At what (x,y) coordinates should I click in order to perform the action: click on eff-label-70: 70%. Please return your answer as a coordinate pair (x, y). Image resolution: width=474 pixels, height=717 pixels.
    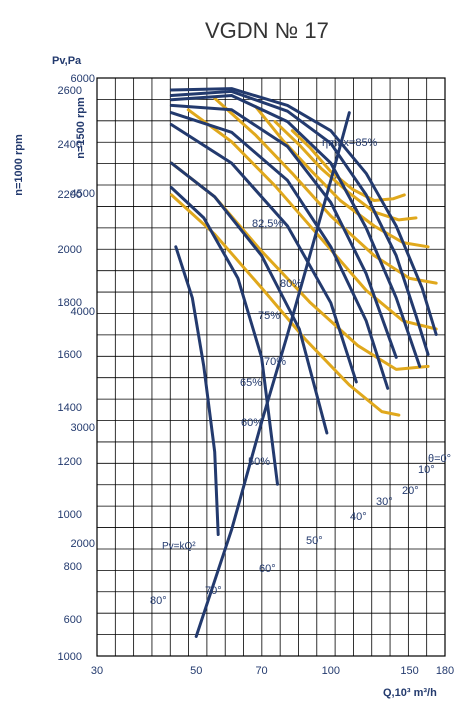
    Looking at the image, I should click on (275, 362).